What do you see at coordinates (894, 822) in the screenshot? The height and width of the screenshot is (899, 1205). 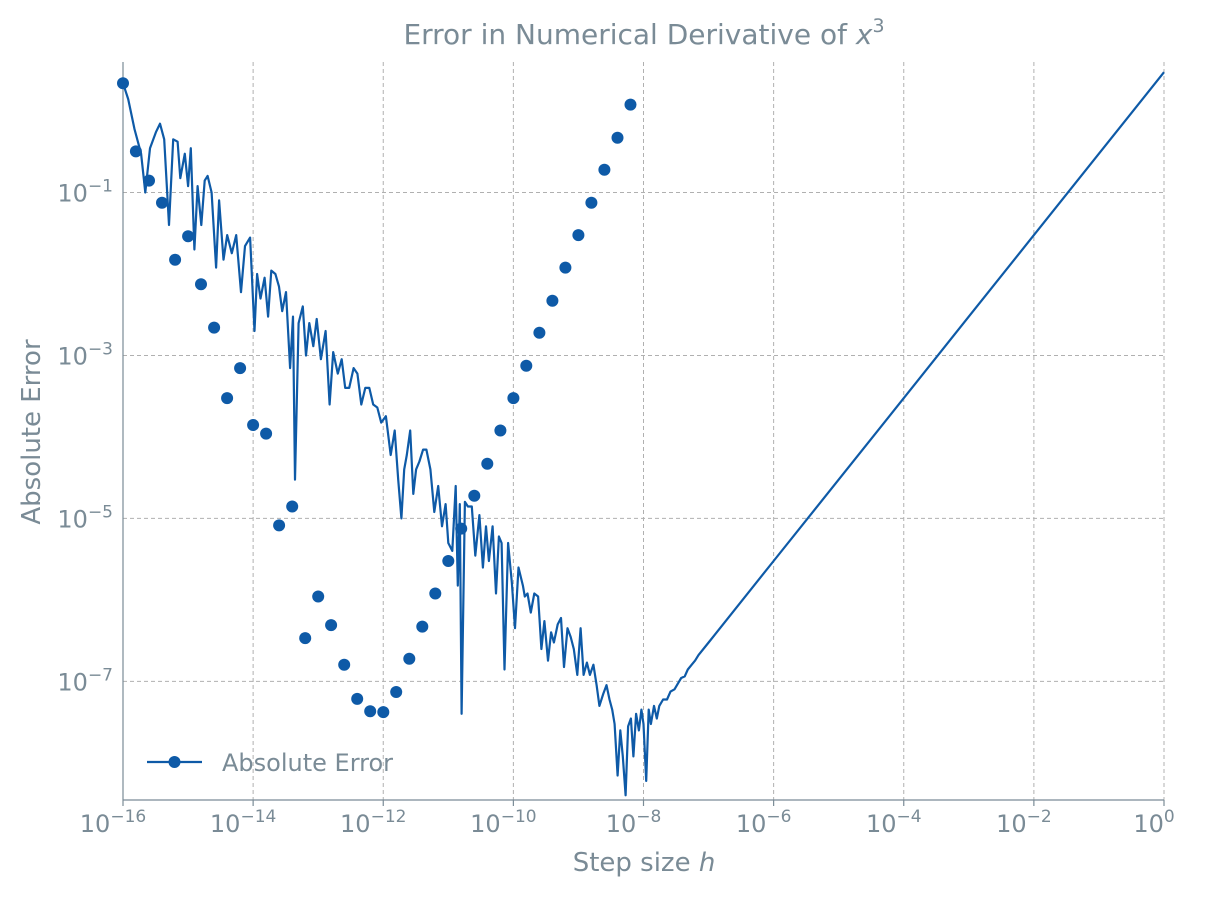 I see `x-tick-label: 10⁻⁴` at bounding box center [894, 822].